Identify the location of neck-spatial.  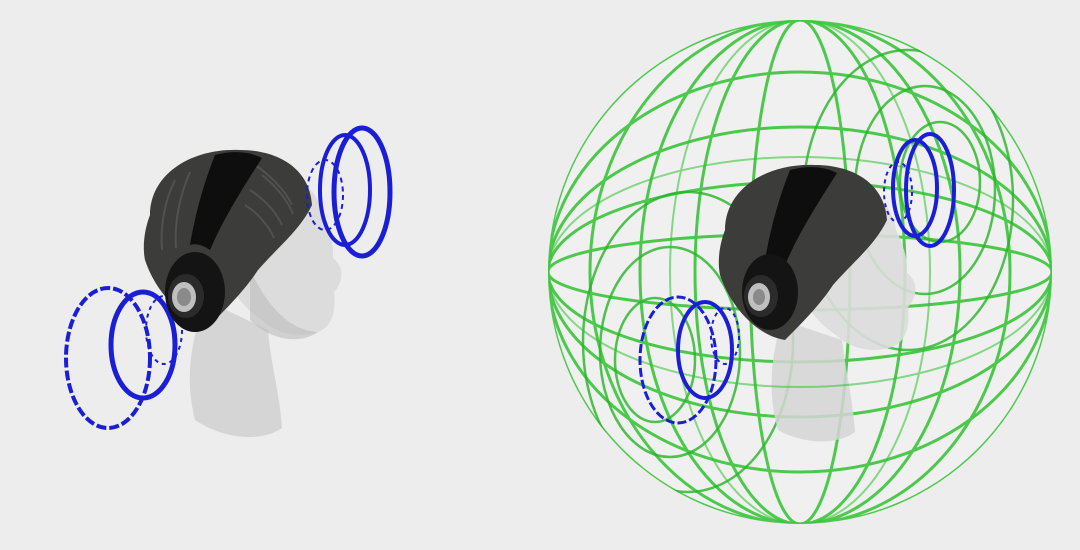
(813, 381).